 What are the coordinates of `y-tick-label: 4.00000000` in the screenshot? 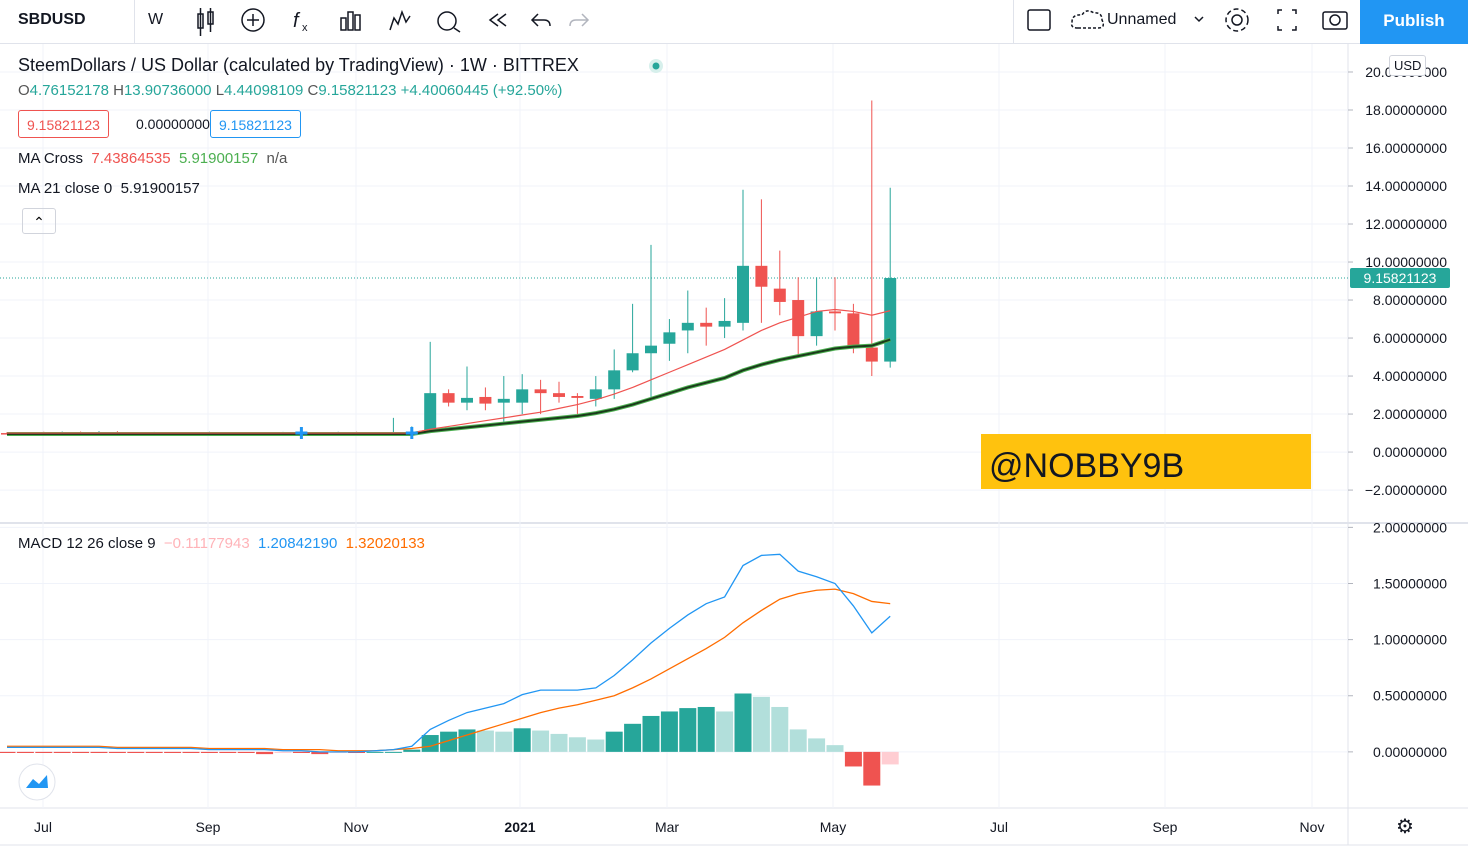 It's located at (1410, 376).